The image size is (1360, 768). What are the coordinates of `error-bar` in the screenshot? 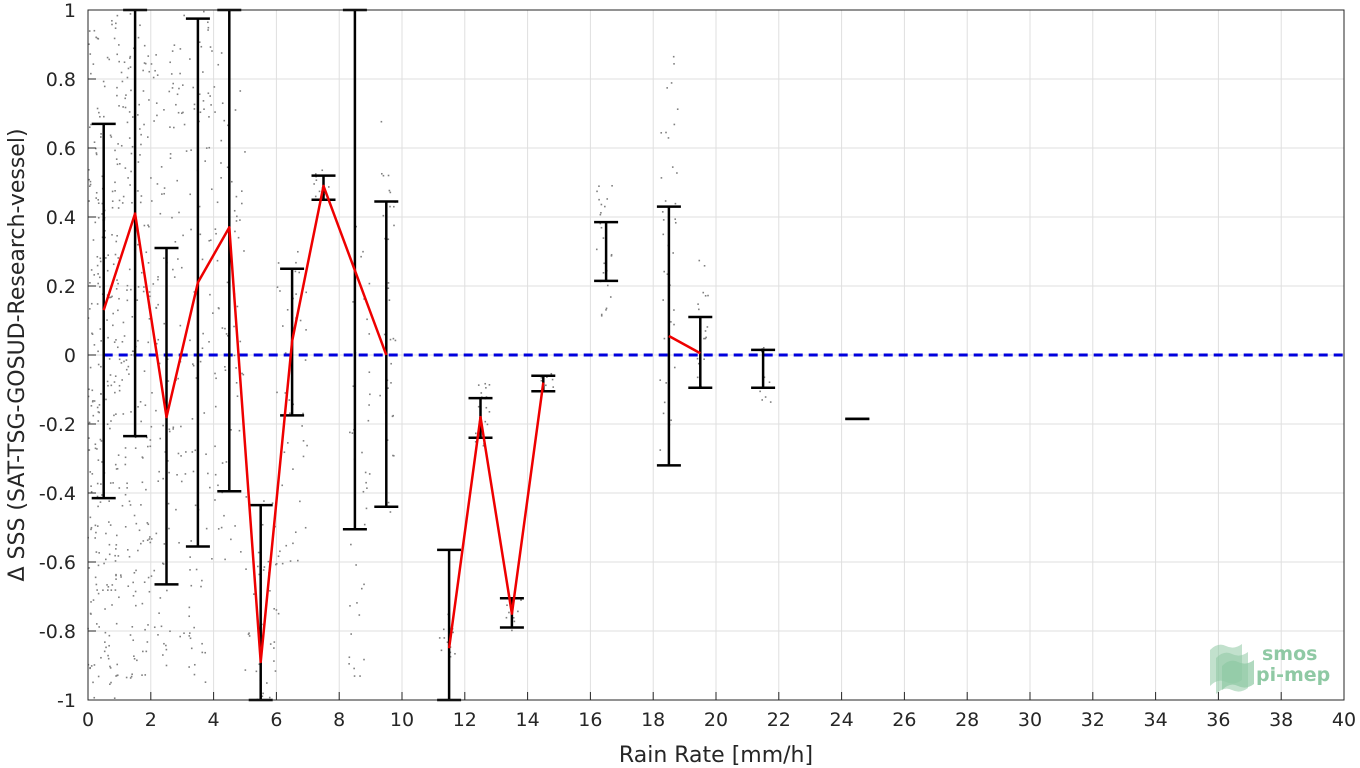 It's located at (449, 625).